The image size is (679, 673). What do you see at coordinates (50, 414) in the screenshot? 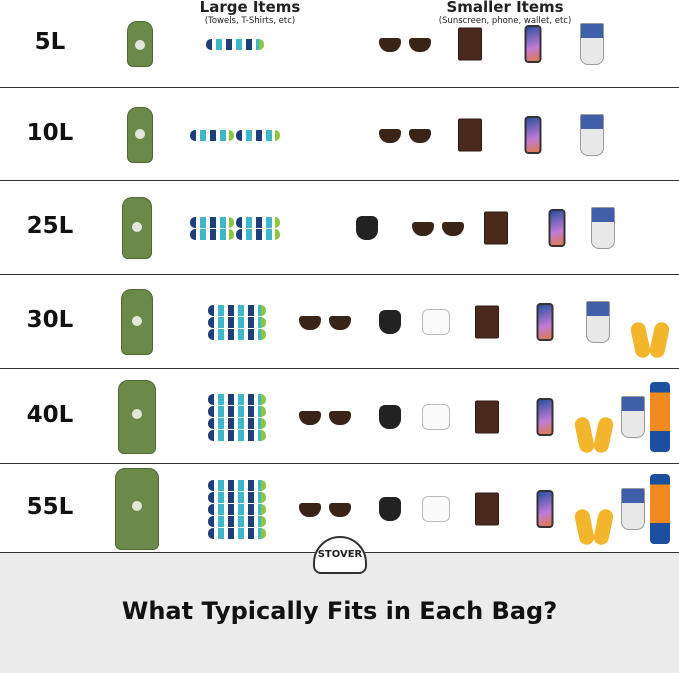
I see `bag-size-label: 40L` at bounding box center [50, 414].